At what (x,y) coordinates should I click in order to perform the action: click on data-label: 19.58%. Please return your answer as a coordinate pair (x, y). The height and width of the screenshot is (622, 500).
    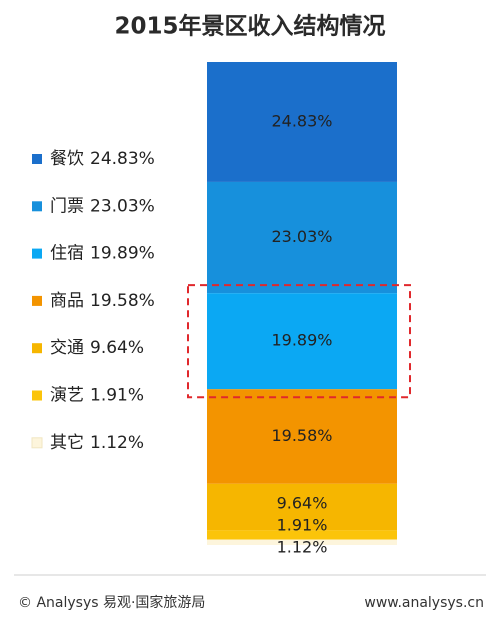
    Looking at the image, I should click on (301, 435).